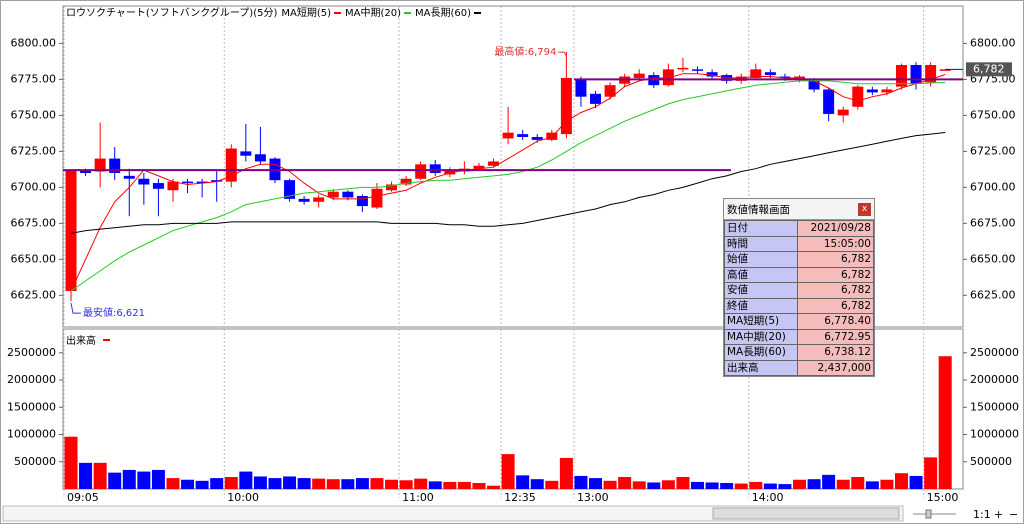  What do you see at coordinates (31, 379) in the screenshot?
I see `y-tick-label: 2000000` at bounding box center [31, 379].